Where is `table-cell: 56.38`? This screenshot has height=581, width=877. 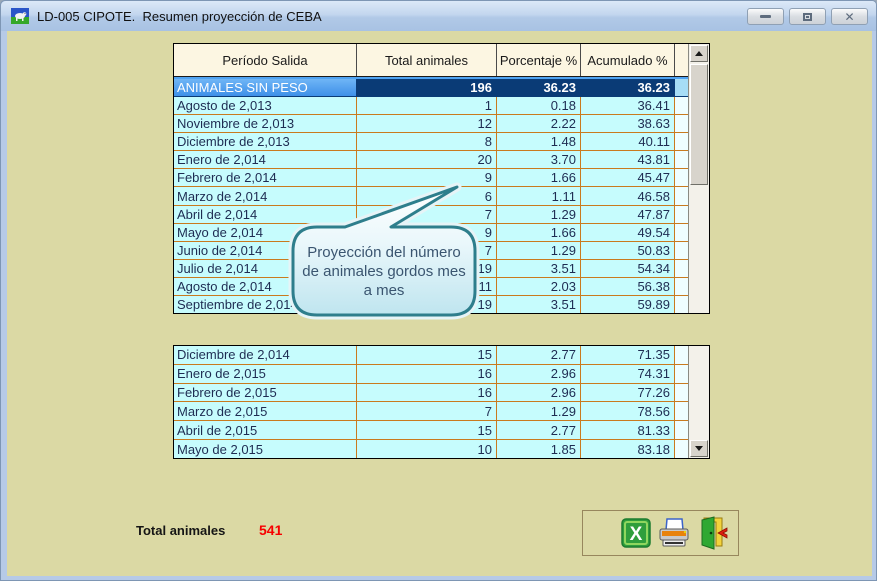
table-cell: 56.38 is located at coordinates (628, 286).